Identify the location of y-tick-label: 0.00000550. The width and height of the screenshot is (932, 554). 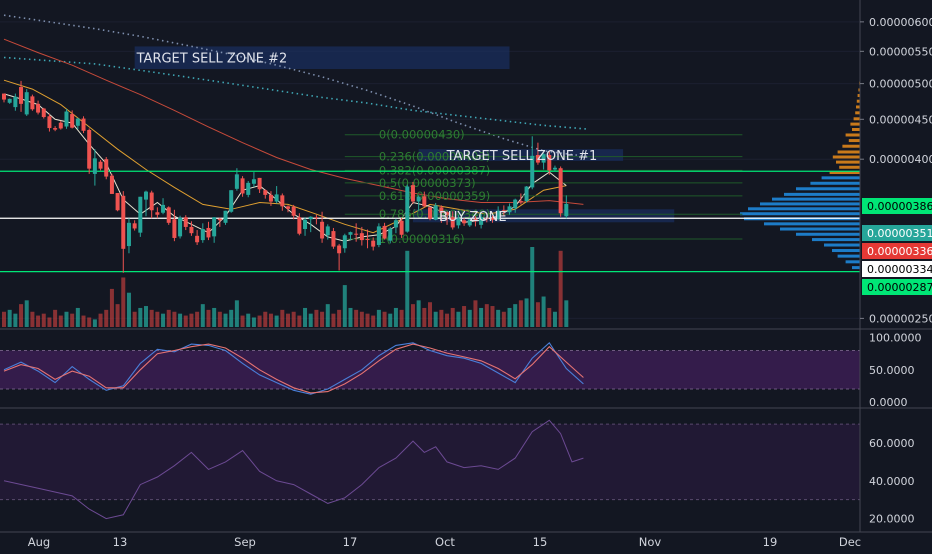
(900, 51).